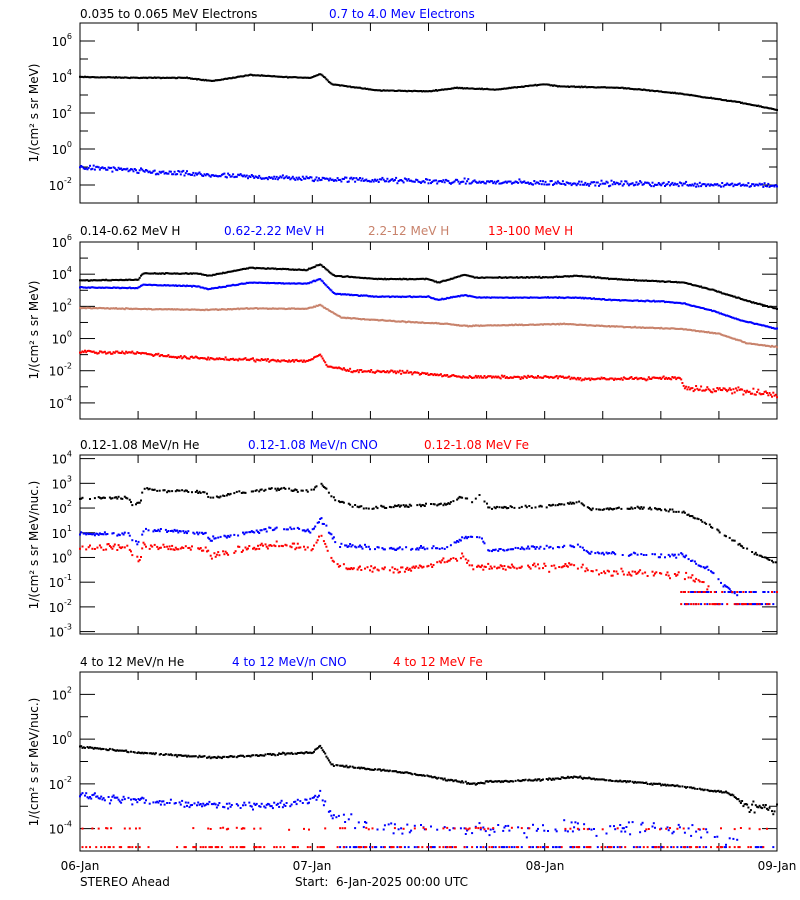  Describe the element at coordinates (80, 866) in the screenshot. I see `x-tick-label: 06-Jan` at that location.